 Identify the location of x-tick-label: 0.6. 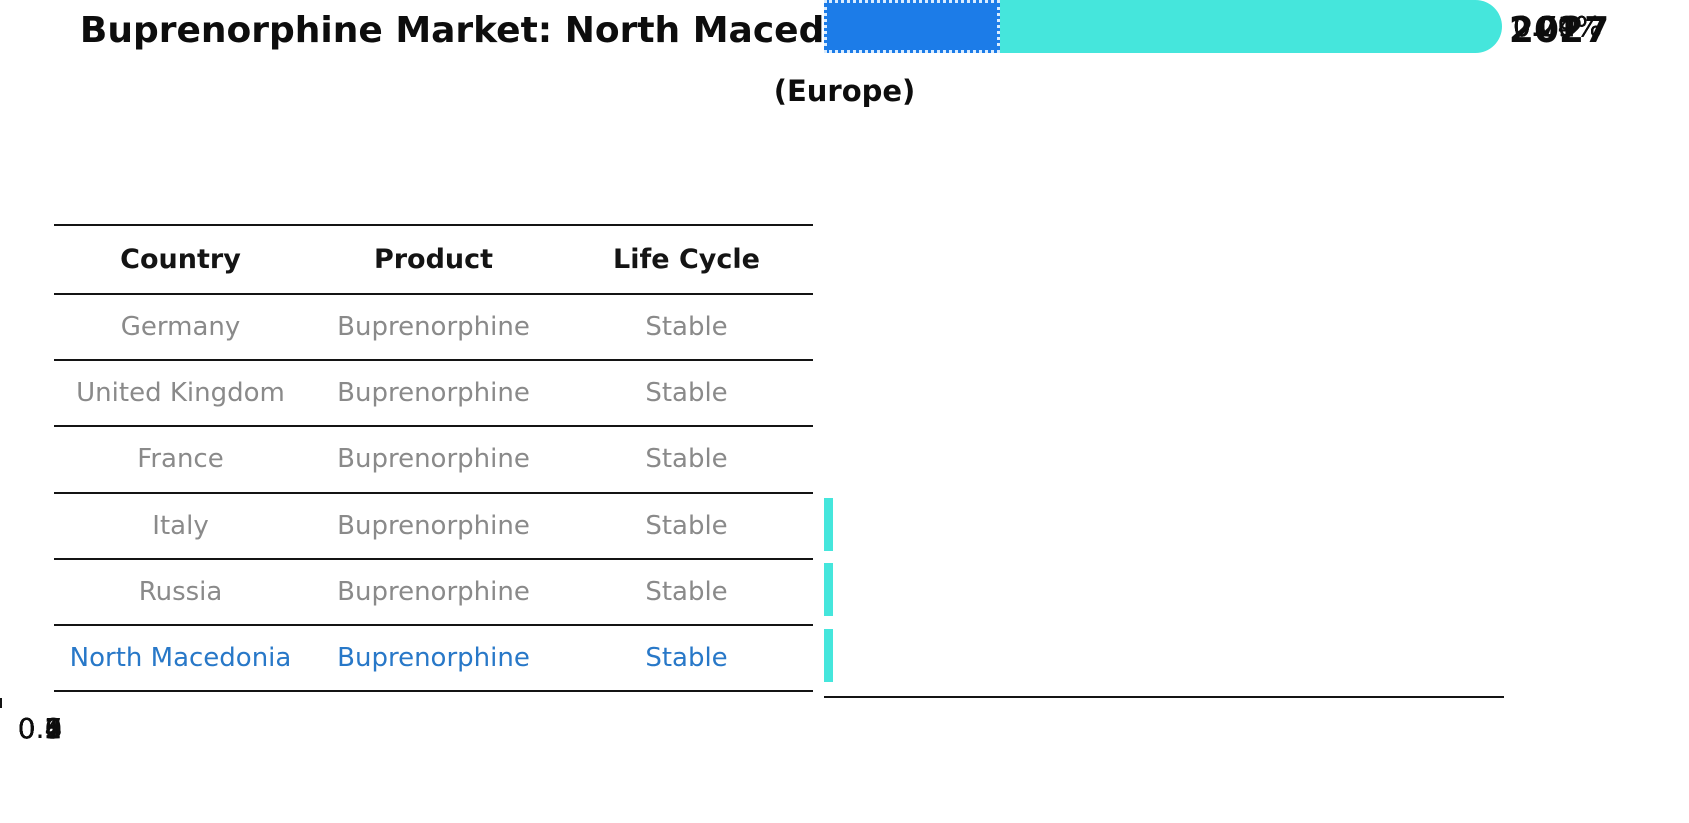
(40, 728).